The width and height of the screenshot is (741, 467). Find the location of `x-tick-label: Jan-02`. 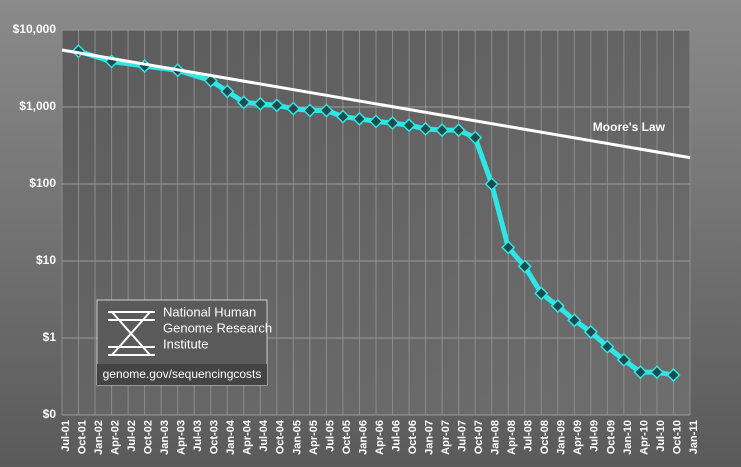

x-tick-label: Jan-02 is located at coordinates (99, 437).